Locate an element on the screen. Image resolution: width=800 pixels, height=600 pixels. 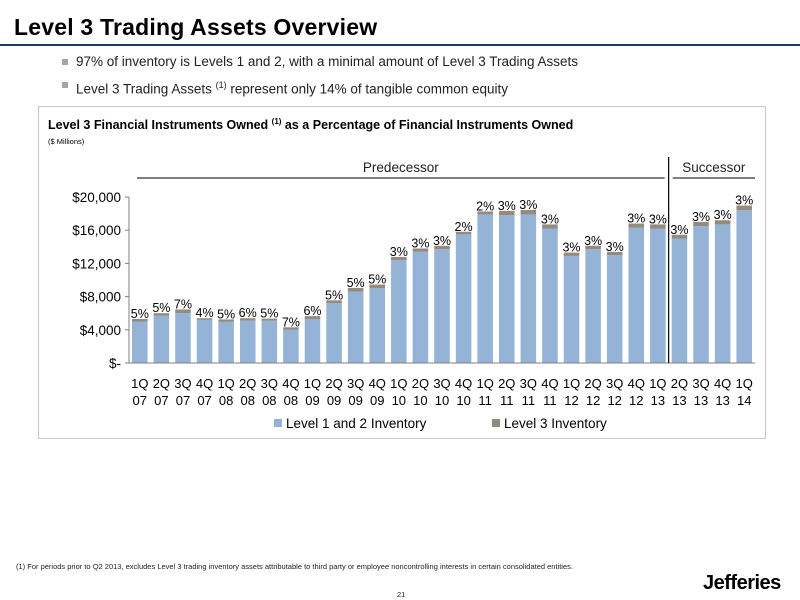
bullet-footnote-ref: (1) is located at coordinates (221, 85).